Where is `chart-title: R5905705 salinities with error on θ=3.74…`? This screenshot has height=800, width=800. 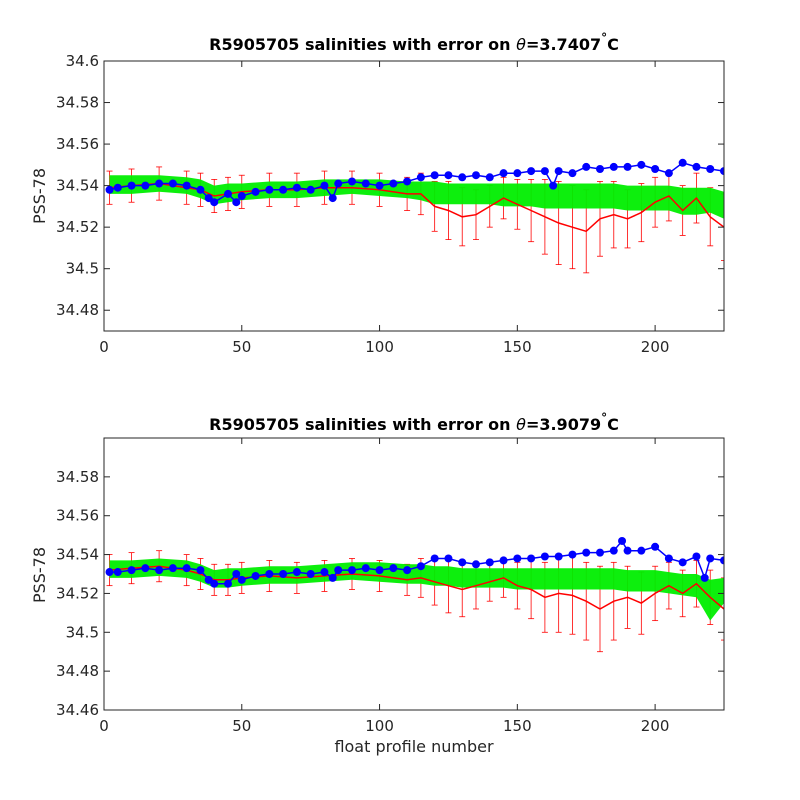
chart-title: R5905705 salinities with error on θ=3.74… is located at coordinates (414, 42).